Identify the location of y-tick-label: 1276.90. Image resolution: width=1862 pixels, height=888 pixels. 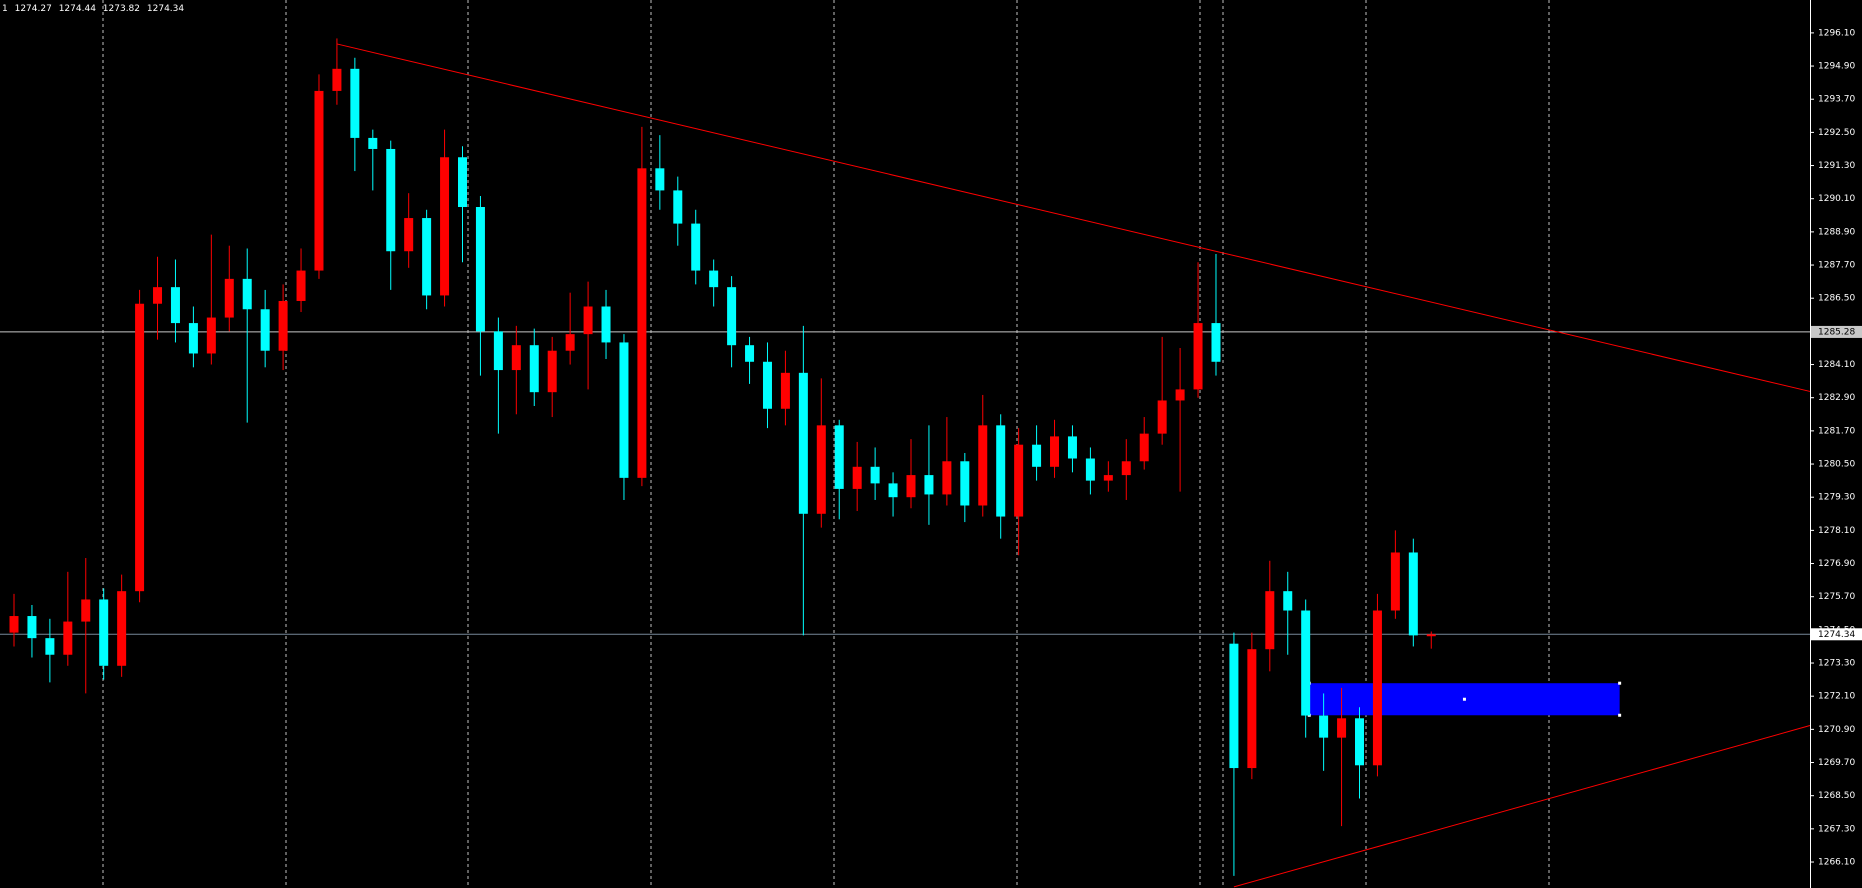
(1836, 564).